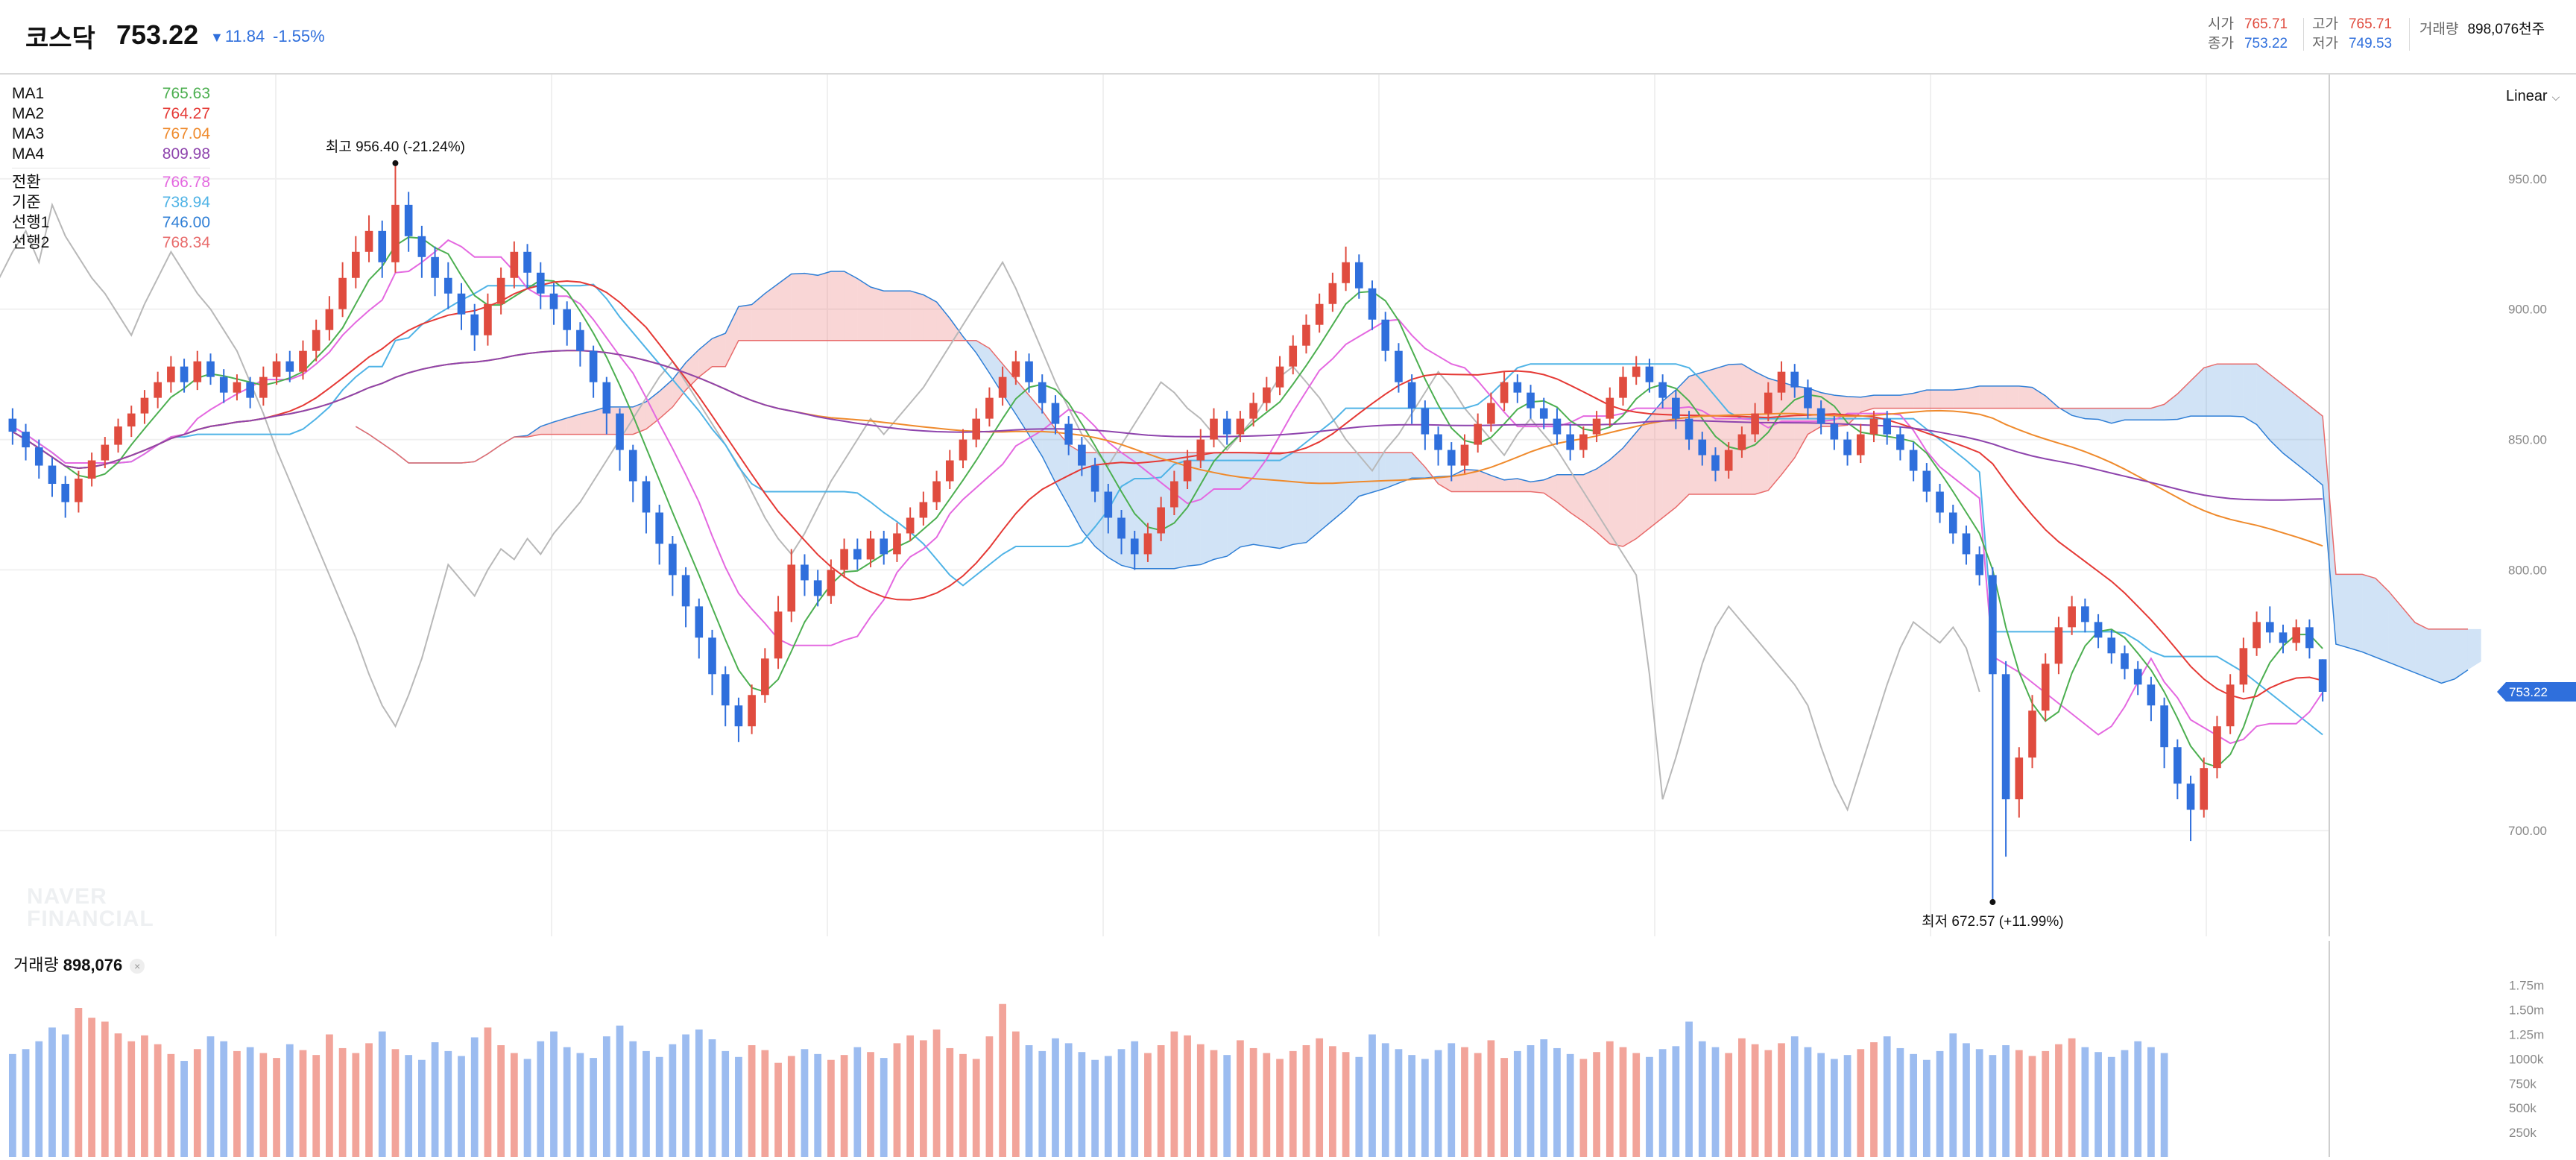 The width and height of the screenshot is (2576, 1160). What do you see at coordinates (2221, 43) in the screenshot?
I see `close-label: 종가` at bounding box center [2221, 43].